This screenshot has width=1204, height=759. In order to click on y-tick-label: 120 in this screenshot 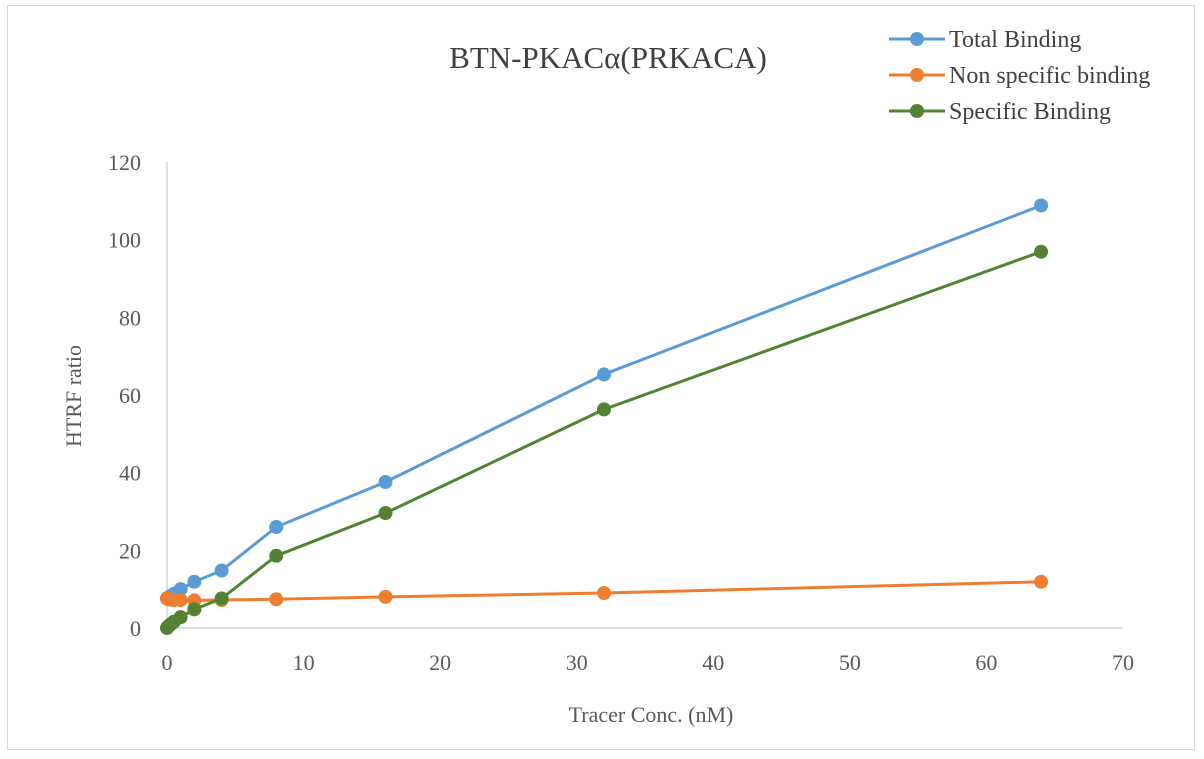, I will do `click(124, 162)`.